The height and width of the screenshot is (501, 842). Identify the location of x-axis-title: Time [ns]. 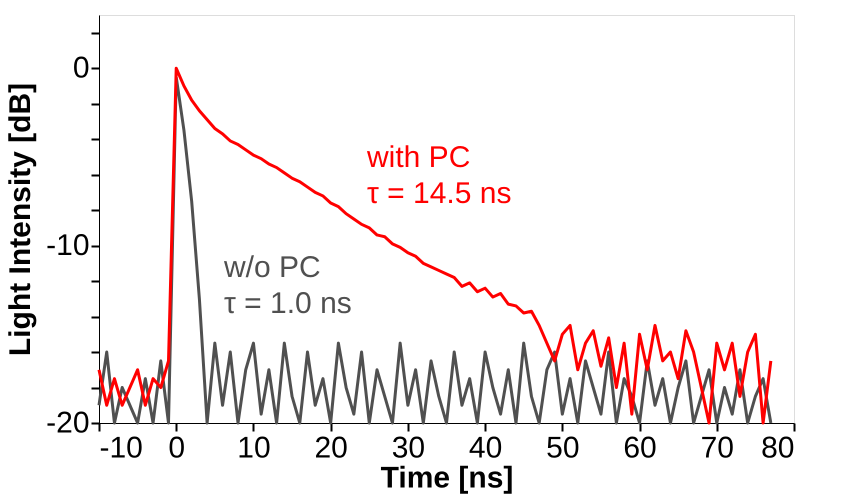
(447, 478).